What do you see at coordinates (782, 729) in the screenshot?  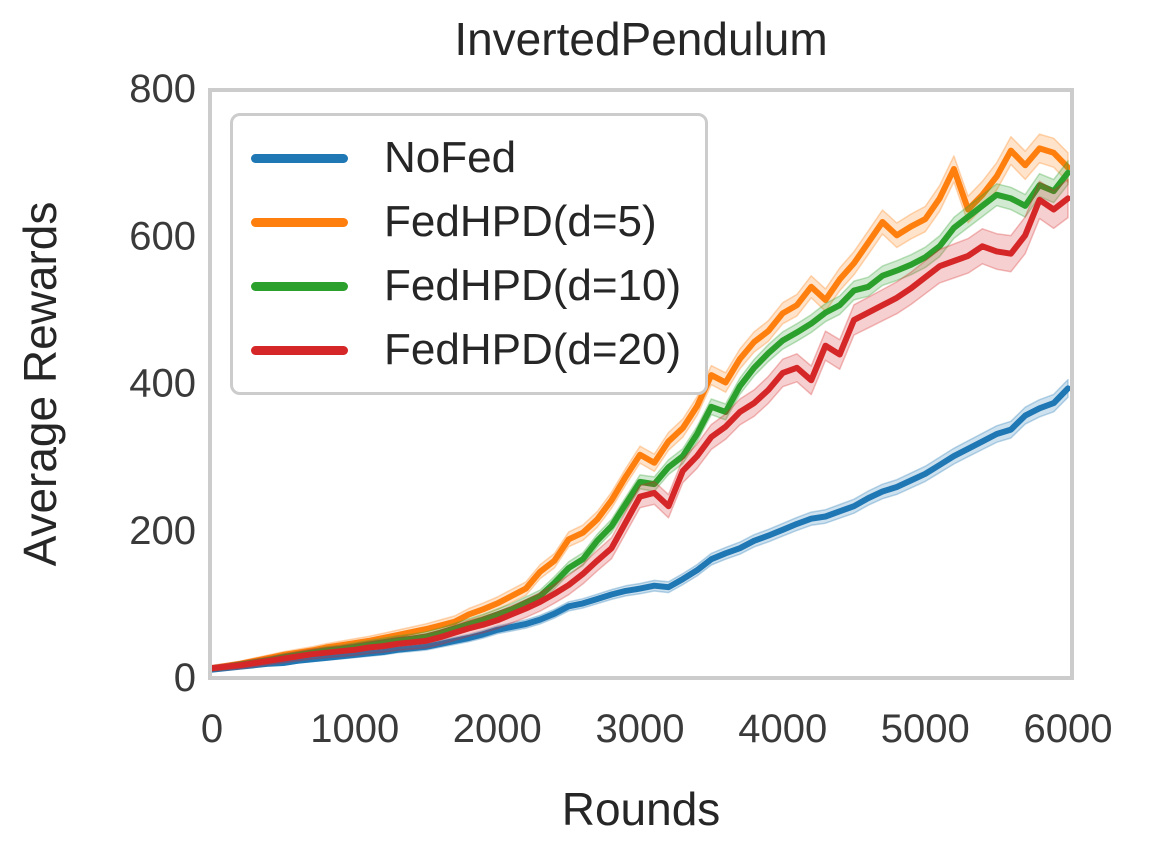 I see `x-tick-label: 4000` at bounding box center [782, 729].